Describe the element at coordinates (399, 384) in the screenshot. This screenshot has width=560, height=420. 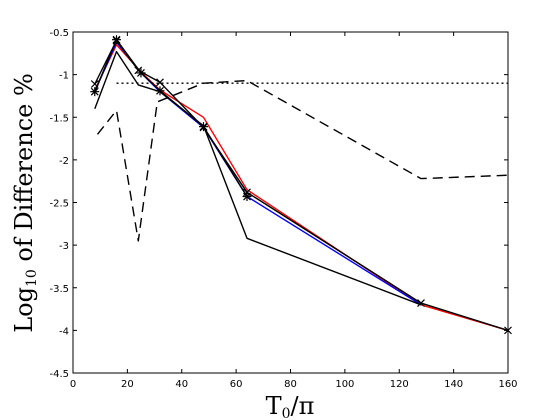
I see `x-tick-label: 120` at that location.